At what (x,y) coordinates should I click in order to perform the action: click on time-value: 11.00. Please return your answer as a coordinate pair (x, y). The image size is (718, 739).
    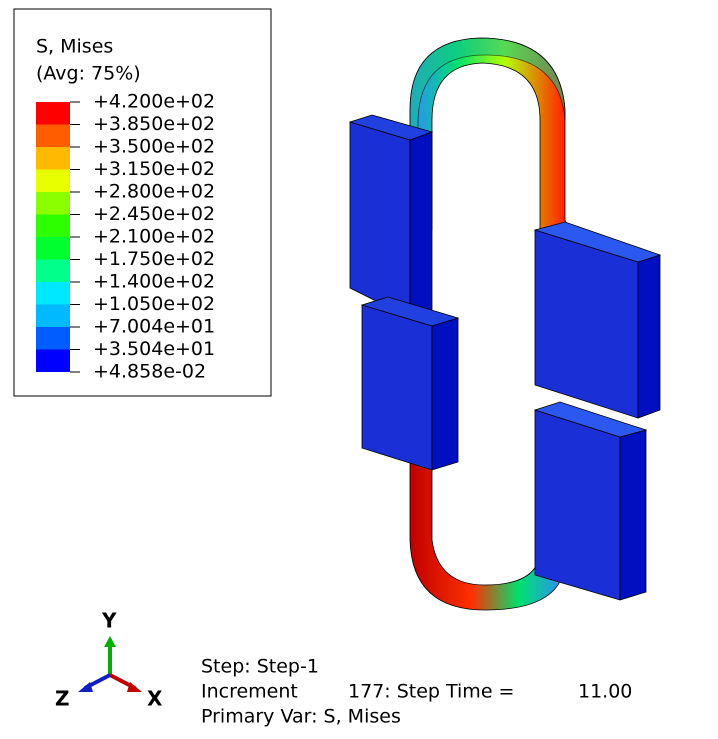
    Looking at the image, I should click on (605, 692).